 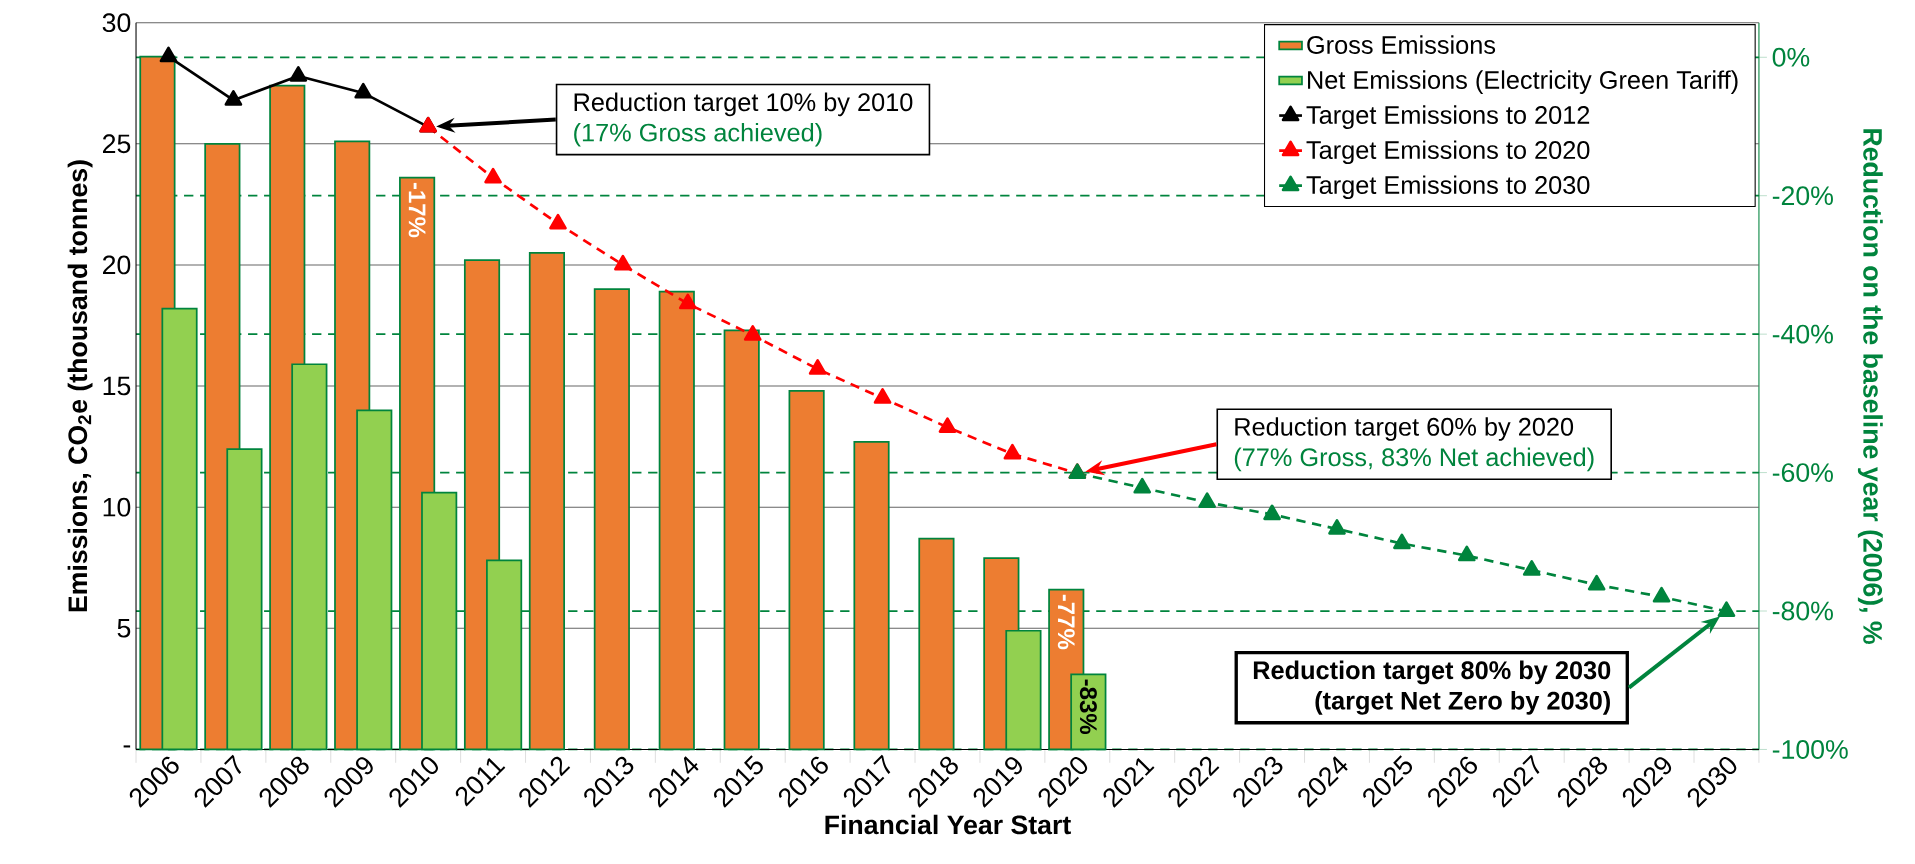 I want to click on y-tick-label: 20, so click(x=116, y=265).